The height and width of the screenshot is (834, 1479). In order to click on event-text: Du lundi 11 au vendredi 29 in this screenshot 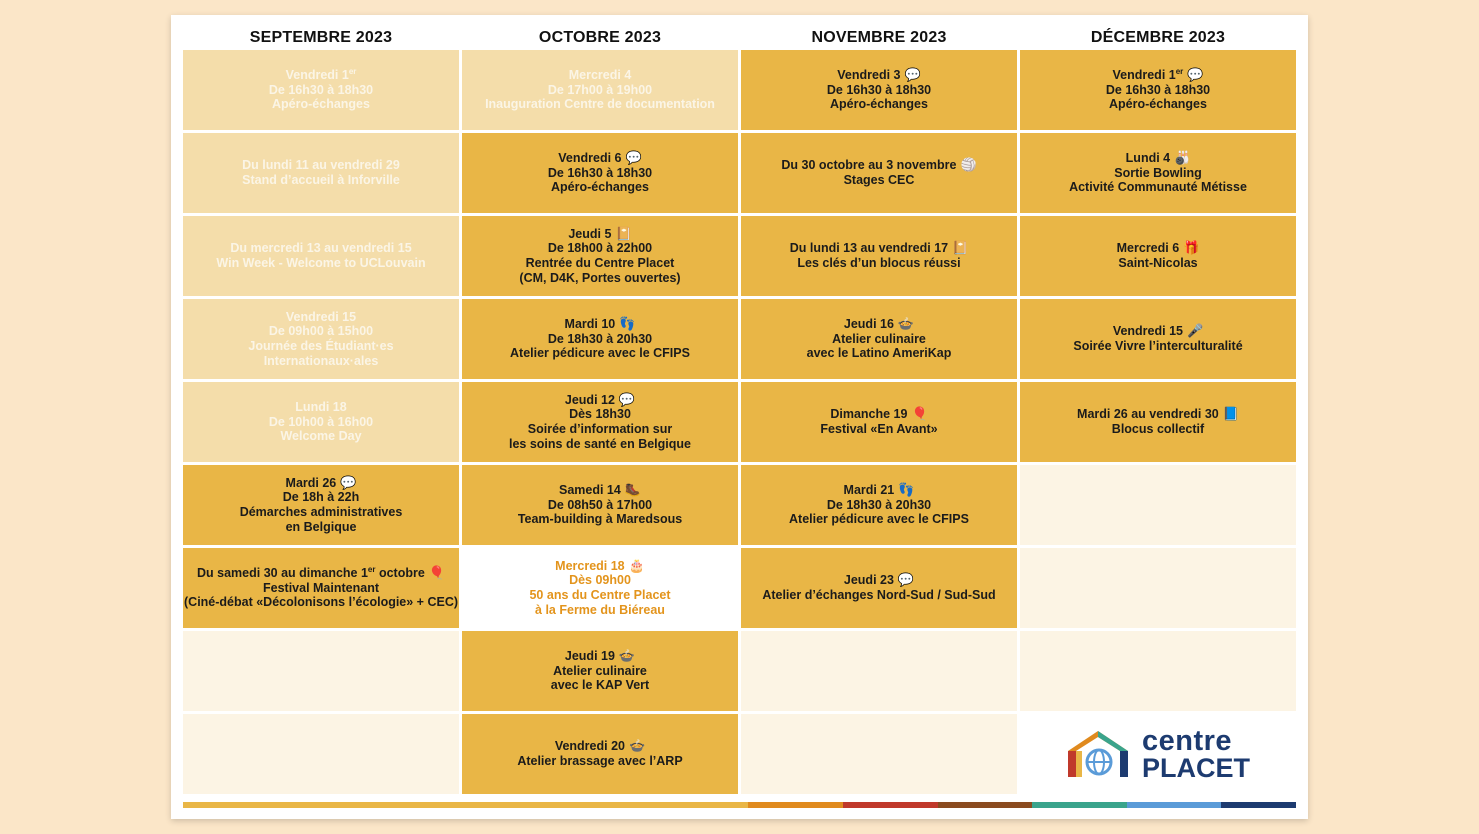, I will do `click(321, 165)`.